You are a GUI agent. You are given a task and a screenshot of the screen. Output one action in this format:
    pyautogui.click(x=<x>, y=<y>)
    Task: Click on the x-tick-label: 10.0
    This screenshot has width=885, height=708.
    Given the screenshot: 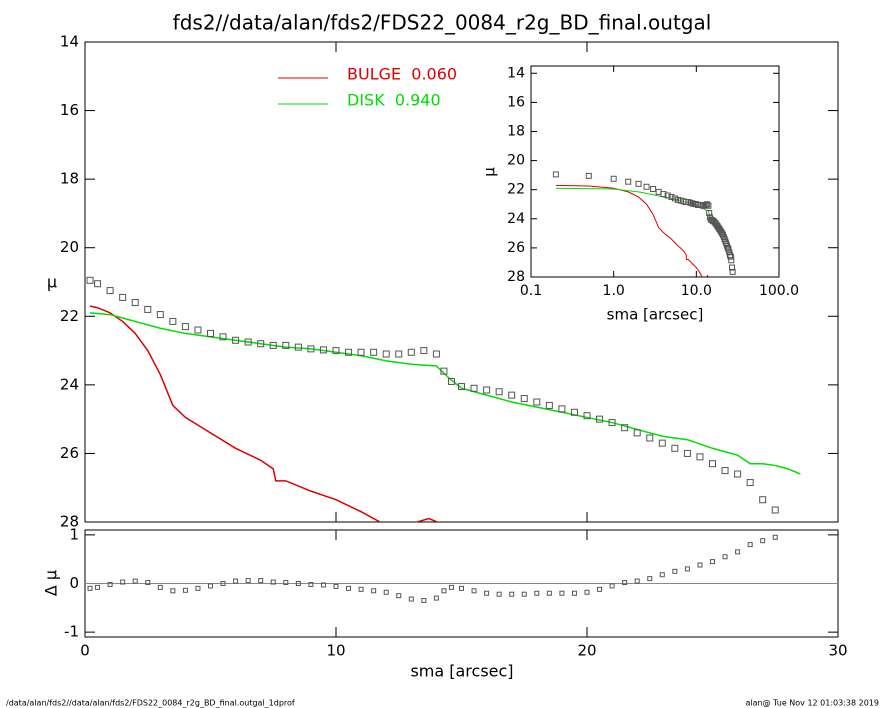 What is the action you would take?
    pyautogui.click(x=696, y=291)
    